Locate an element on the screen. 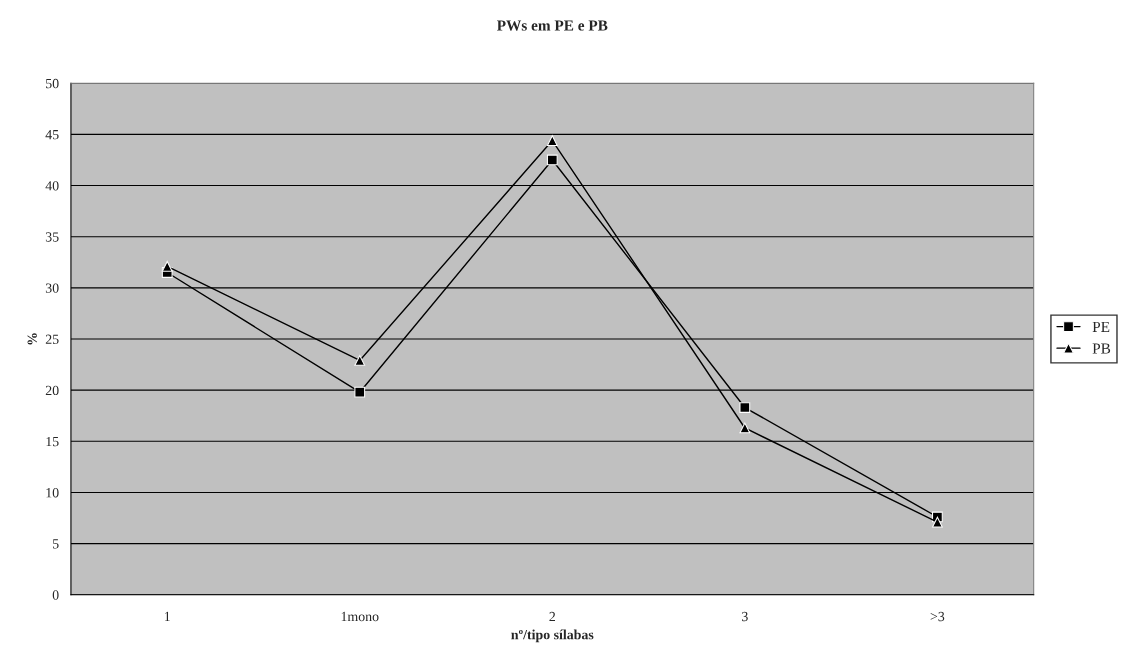 This screenshot has width=1126, height=666. x-tick-label: 1 is located at coordinates (167, 616).